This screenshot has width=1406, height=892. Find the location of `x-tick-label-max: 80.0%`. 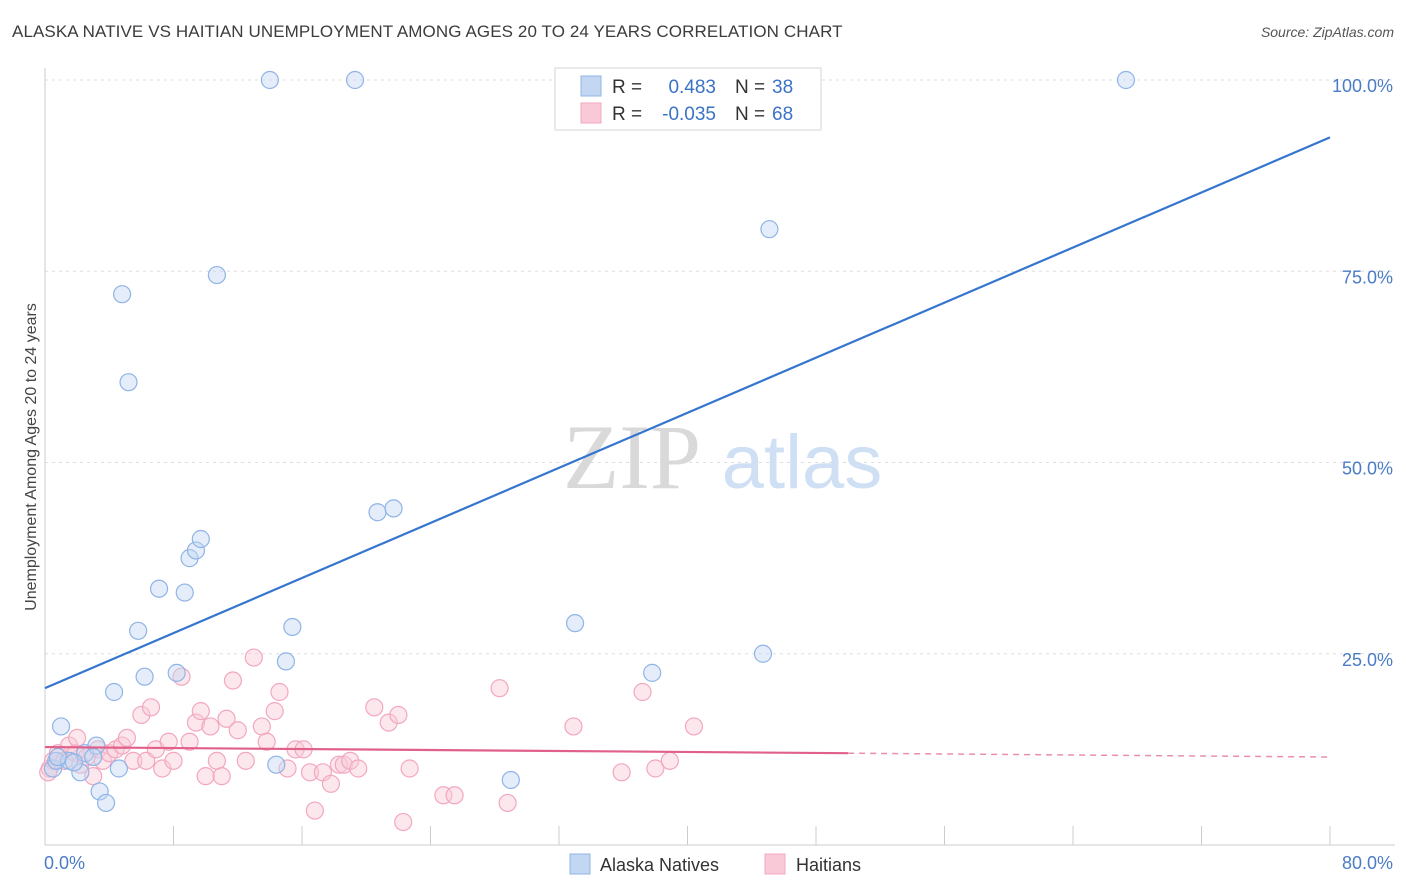

x-tick-label-max: 80.0% is located at coordinates (1367, 863).